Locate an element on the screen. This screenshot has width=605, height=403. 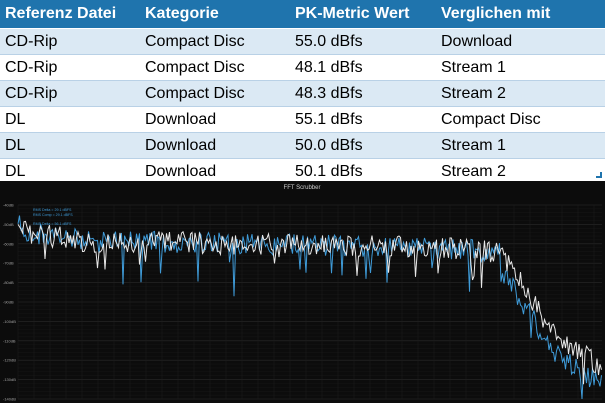
cell-pk-metric: 55.1 dBfs is located at coordinates (363, 119).